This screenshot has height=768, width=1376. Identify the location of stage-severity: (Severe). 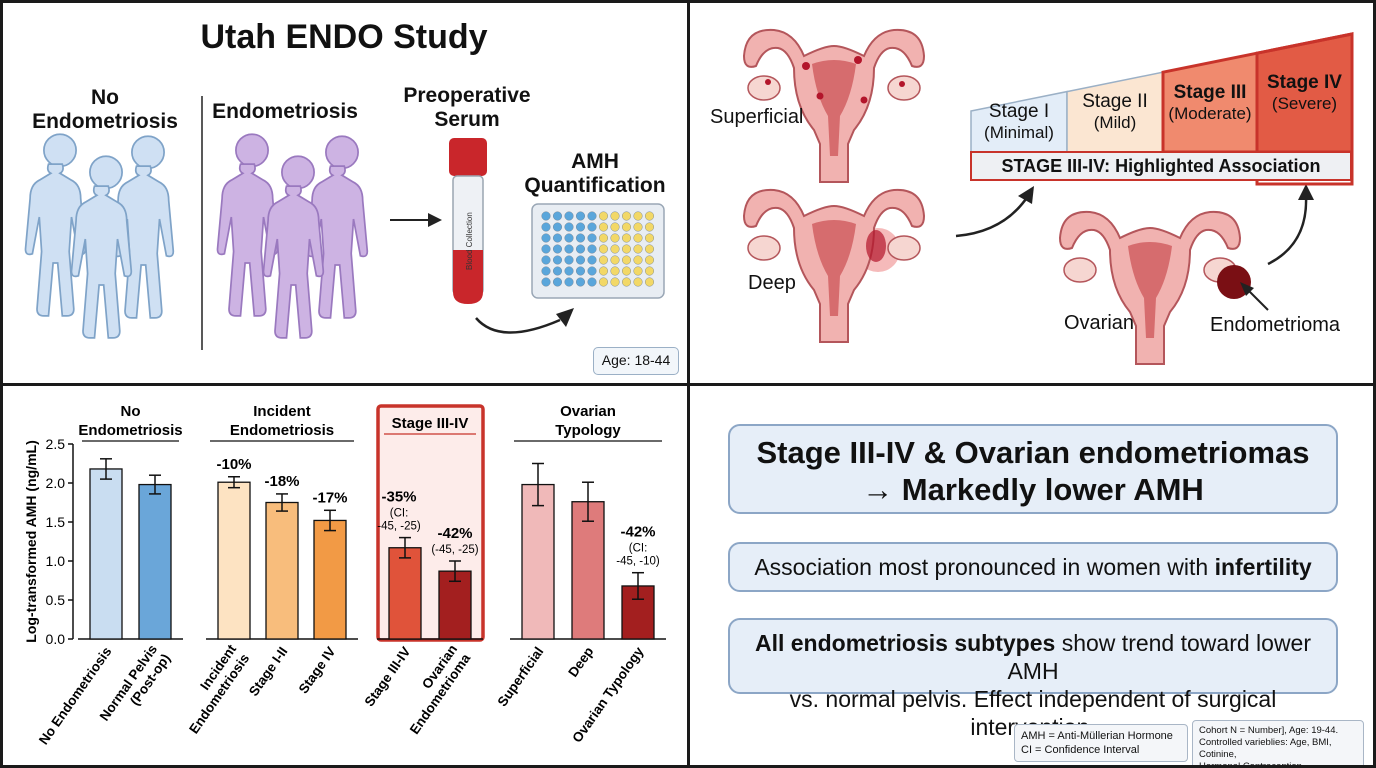
(1304, 103).